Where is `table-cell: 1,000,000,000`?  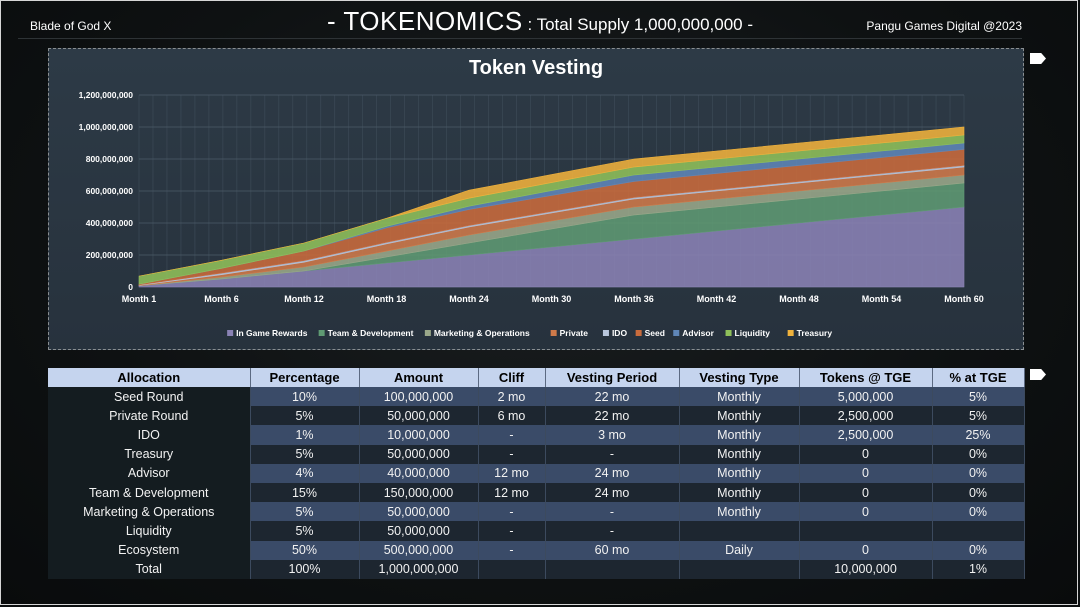
table-cell: 1,000,000,000 is located at coordinates (419, 569).